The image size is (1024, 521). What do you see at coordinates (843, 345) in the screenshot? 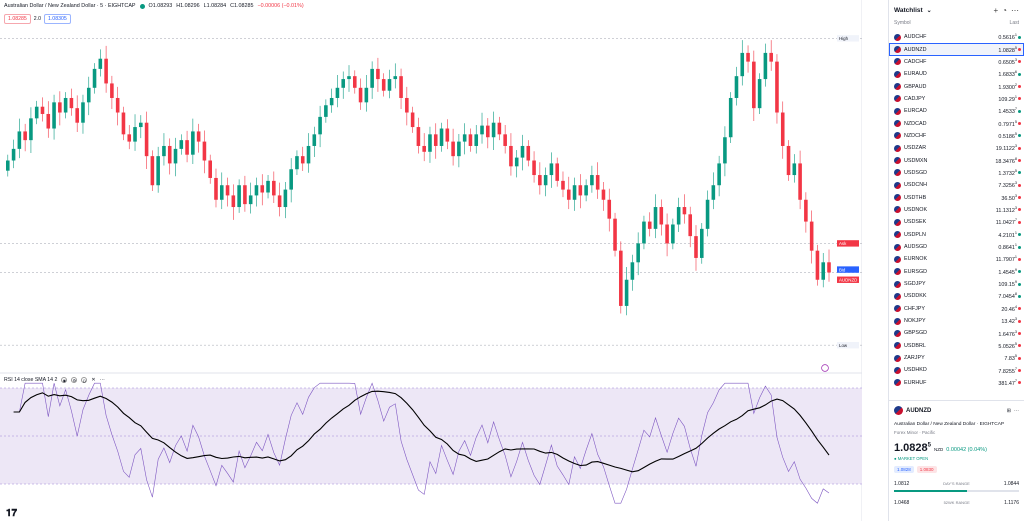
I see `low-label: Low` at bounding box center [843, 345].